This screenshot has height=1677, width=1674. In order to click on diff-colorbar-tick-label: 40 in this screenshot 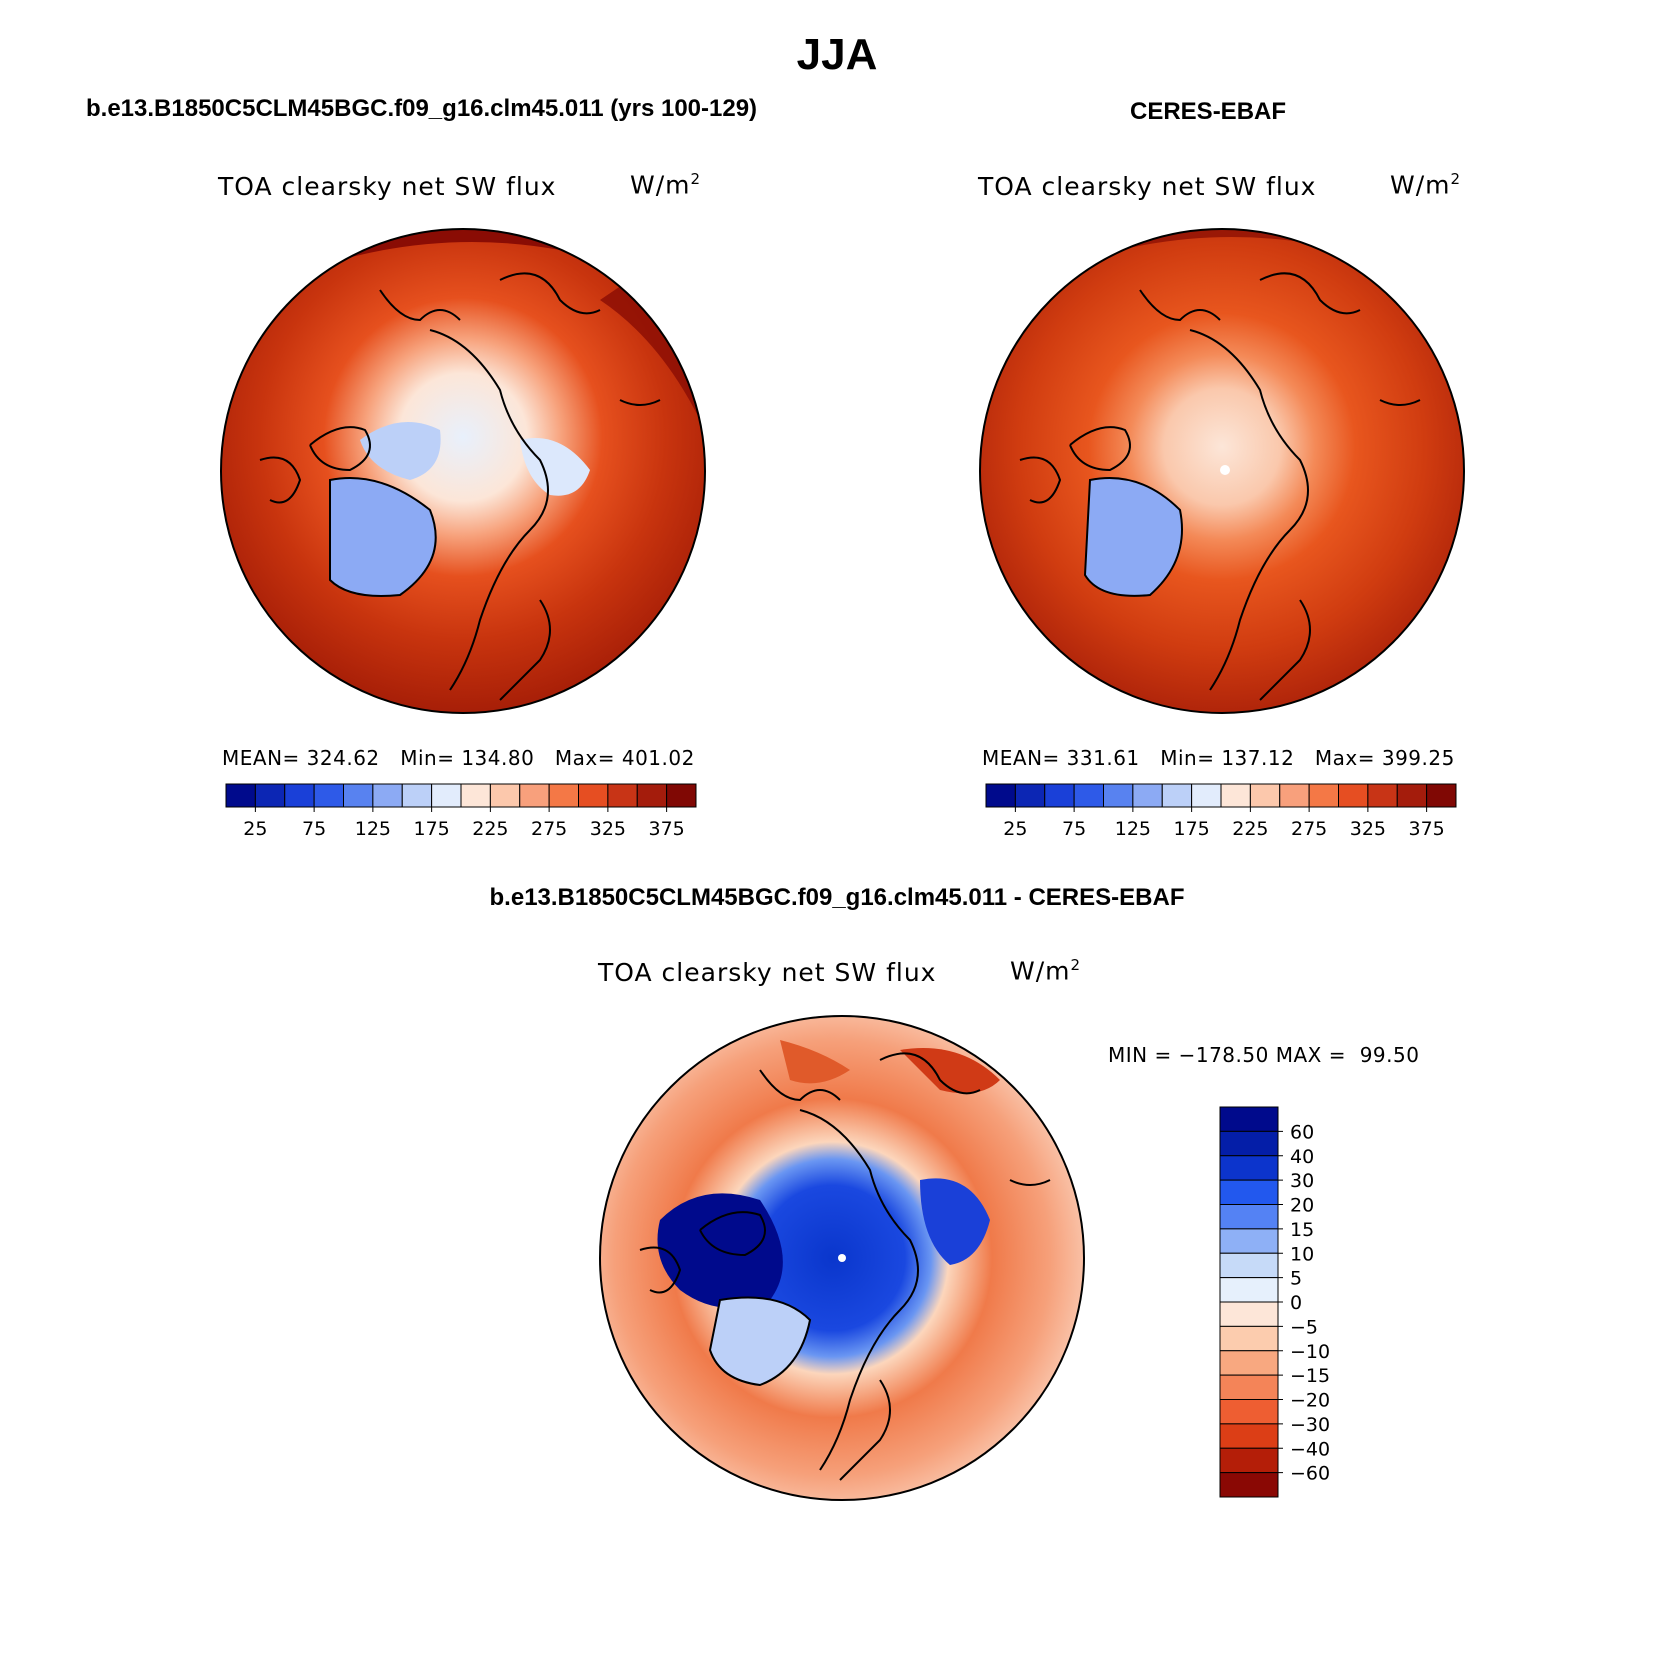, I will do `click(1302, 1157)`.